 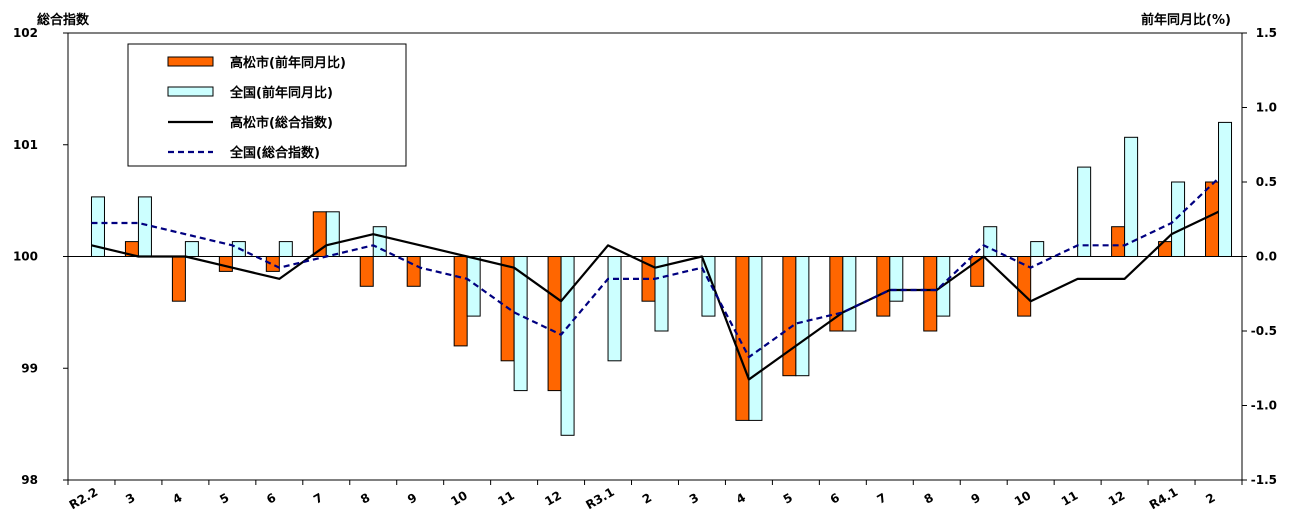 I want to click on right-axis-tick-label: 0.0, so click(x=1266, y=257).